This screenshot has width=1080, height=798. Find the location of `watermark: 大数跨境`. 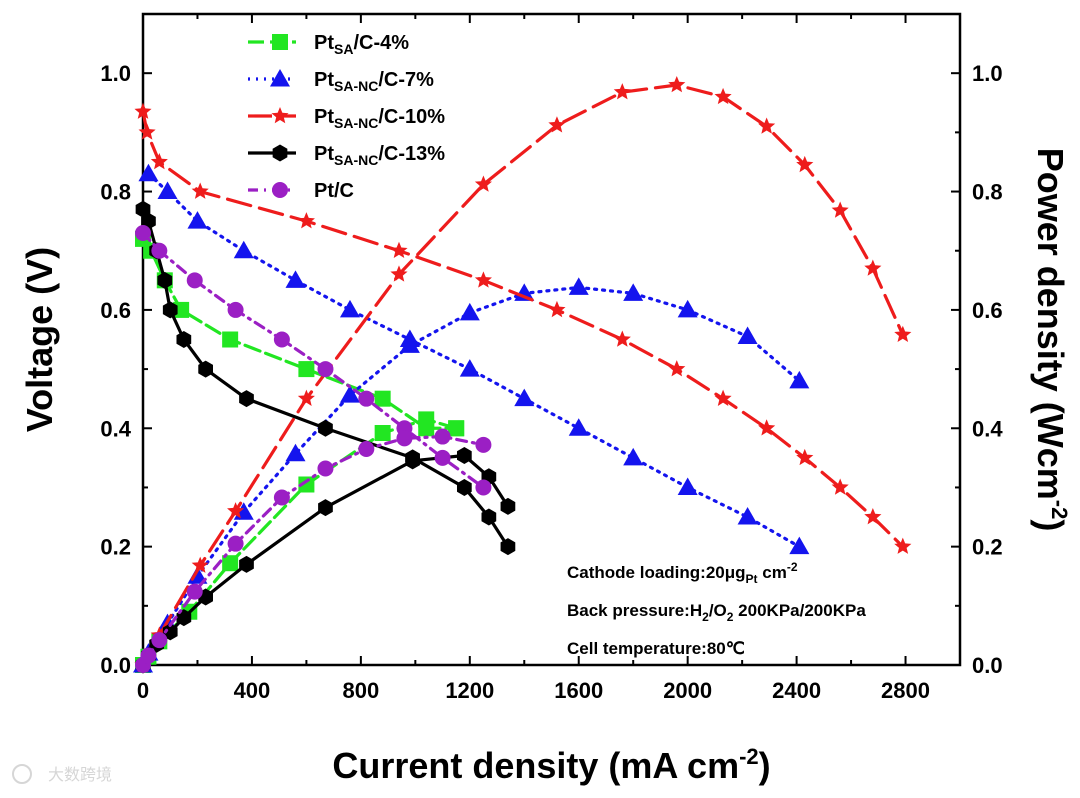

watermark: 大数跨境 is located at coordinates (62, 774).